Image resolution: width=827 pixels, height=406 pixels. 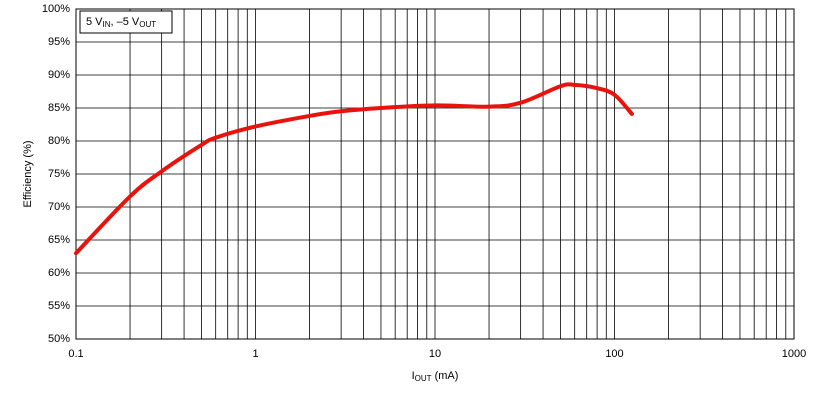 I want to click on y-tick-label: 60%, so click(x=59, y=273).